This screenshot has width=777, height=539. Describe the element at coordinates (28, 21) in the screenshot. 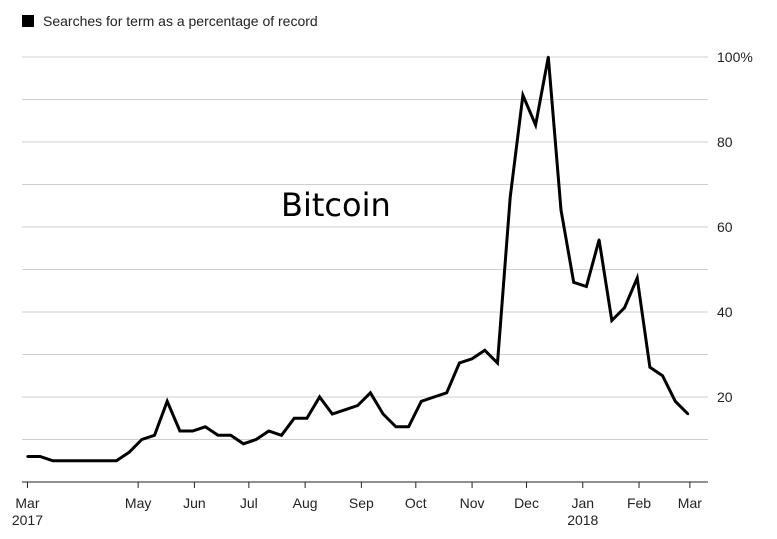

I see `legend-swatch` at that location.